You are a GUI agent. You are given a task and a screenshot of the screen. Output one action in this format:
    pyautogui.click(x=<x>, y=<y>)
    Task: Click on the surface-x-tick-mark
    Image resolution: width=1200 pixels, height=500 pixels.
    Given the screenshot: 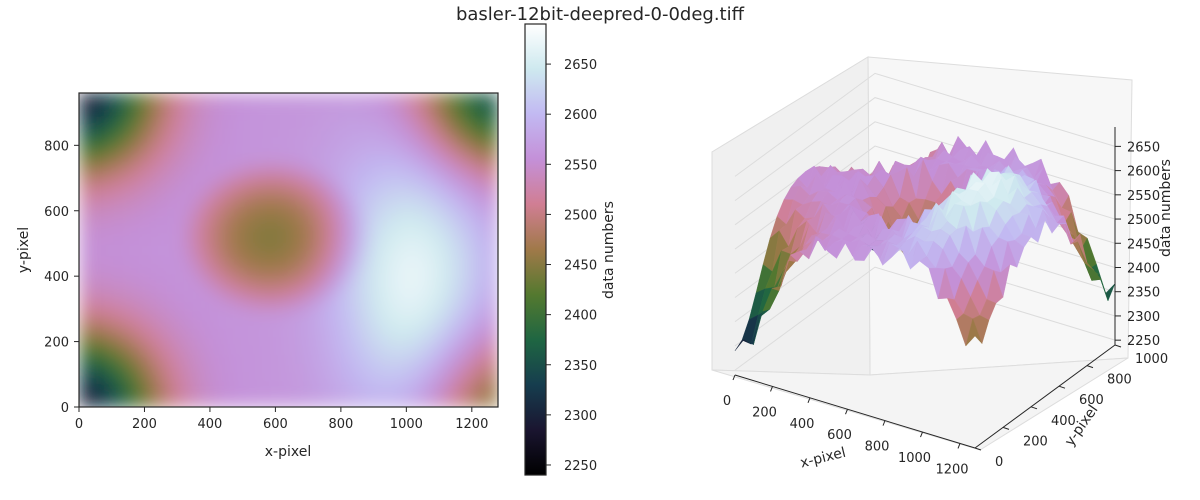 What is the action you would take?
    pyautogui.click(x=921, y=434)
    